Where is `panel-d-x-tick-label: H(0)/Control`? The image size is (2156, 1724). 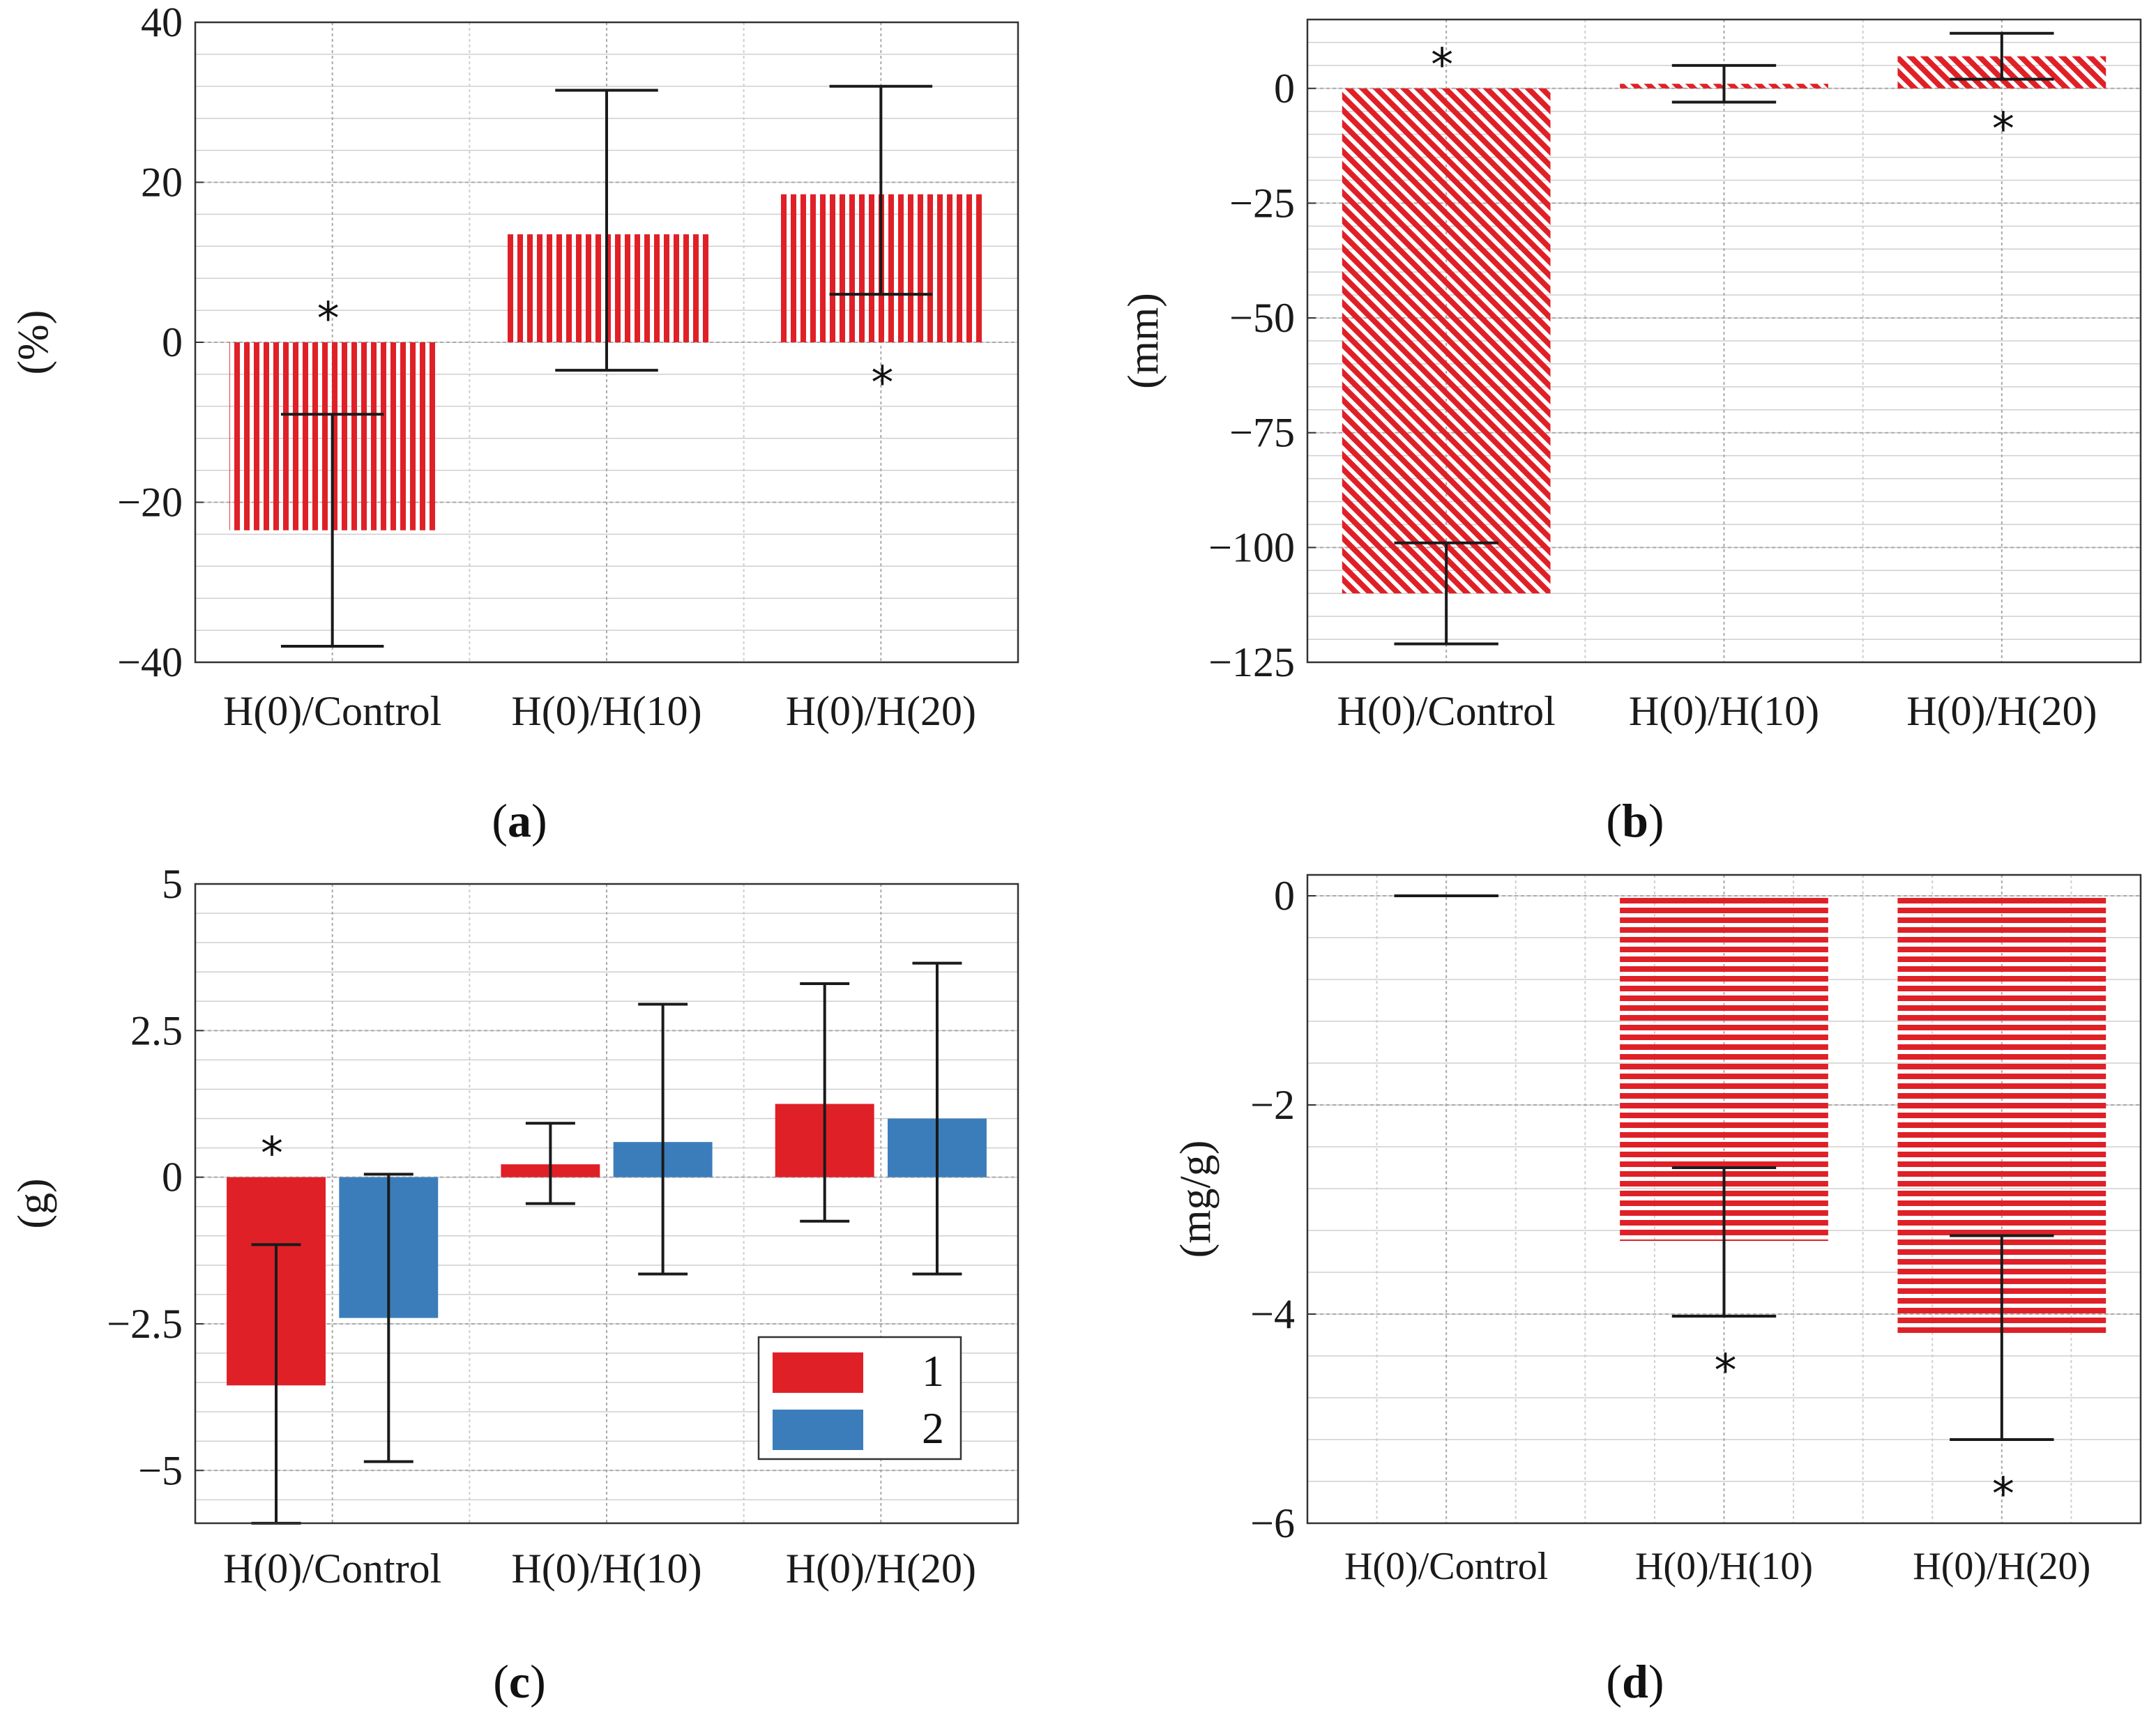
panel-d-x-tick-label: H(0)/Control is located at coordinates (1446, 1566).